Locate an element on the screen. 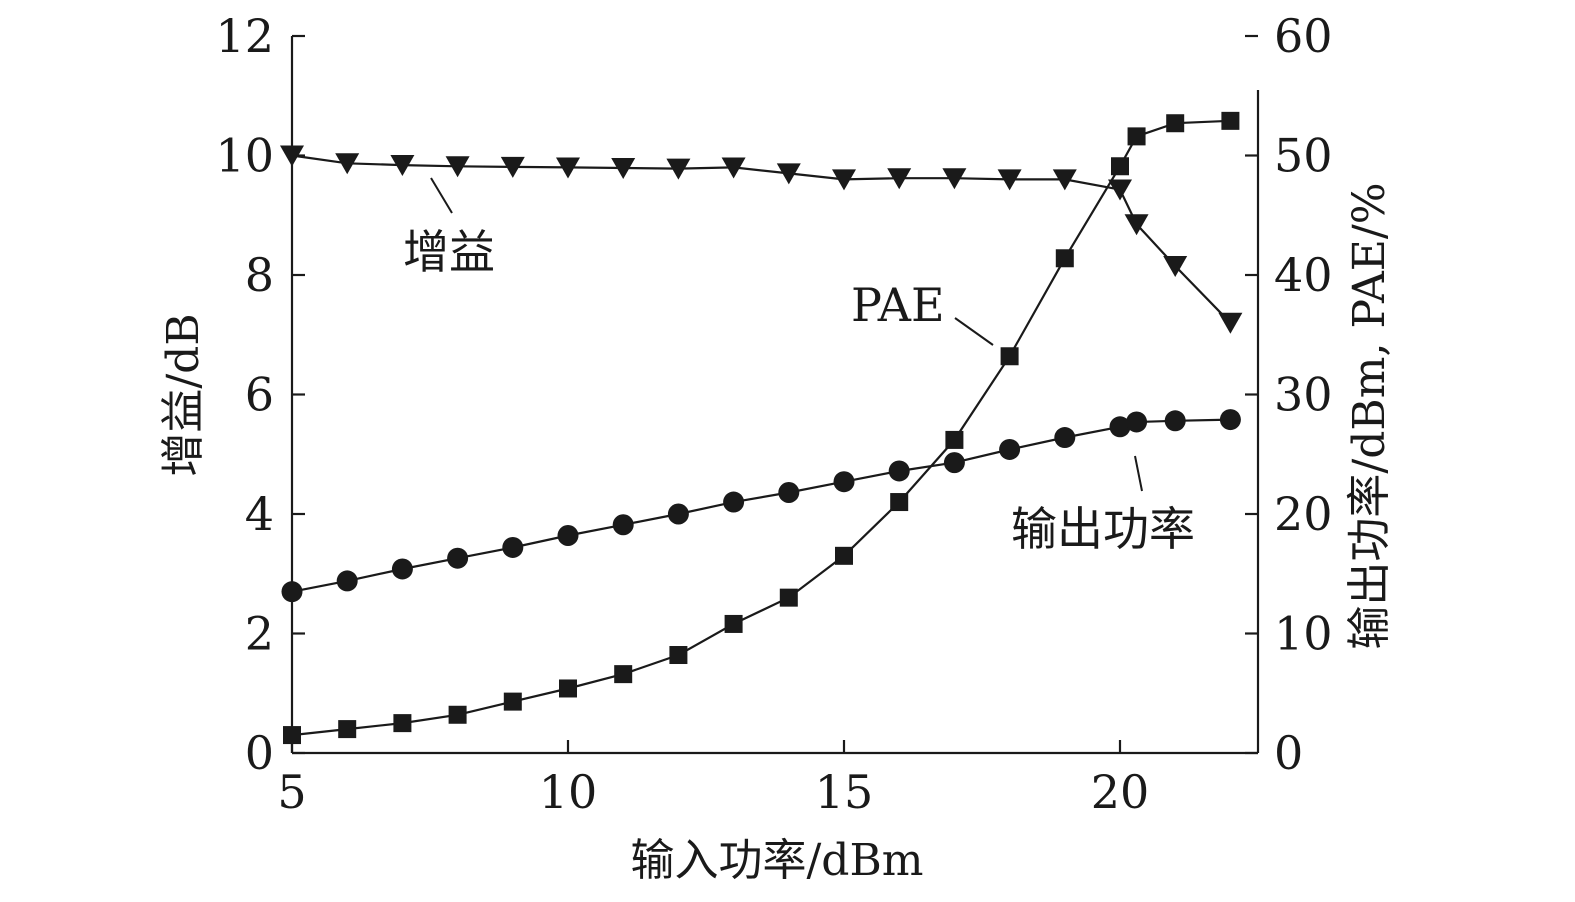 The width and height of the screenshot is (1575, 902). x-axis-title: 输入功率/dBm is located at coordinates (776, 860).